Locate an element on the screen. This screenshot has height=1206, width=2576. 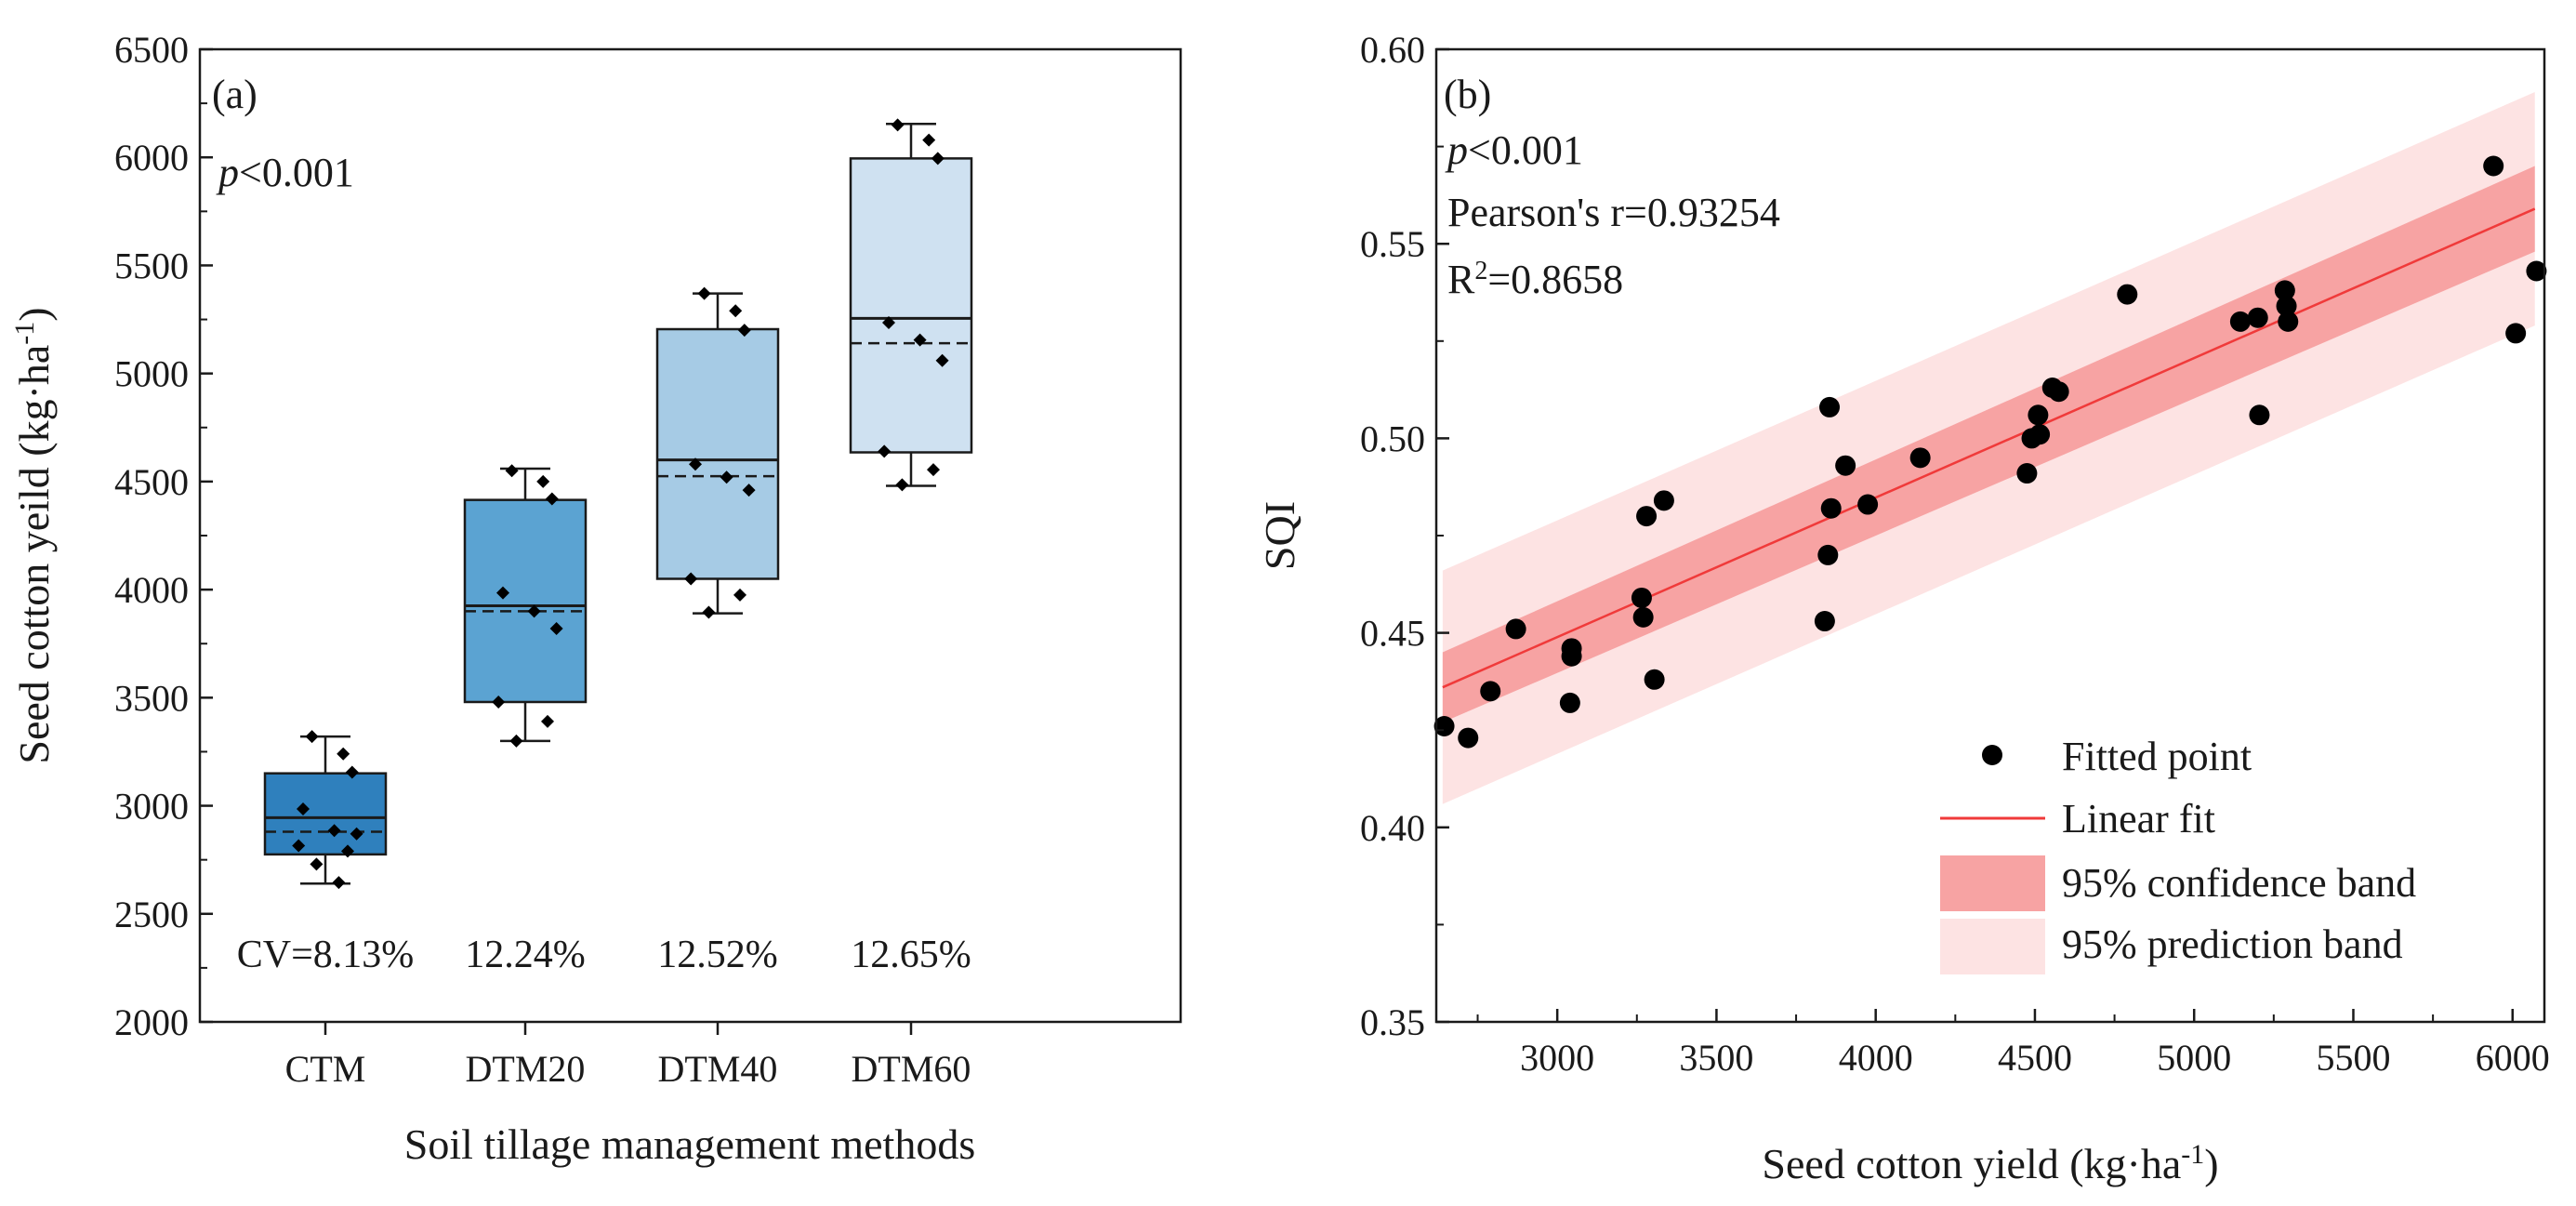
y-tick-label: 2000 is located at coordinates (151, 1022).